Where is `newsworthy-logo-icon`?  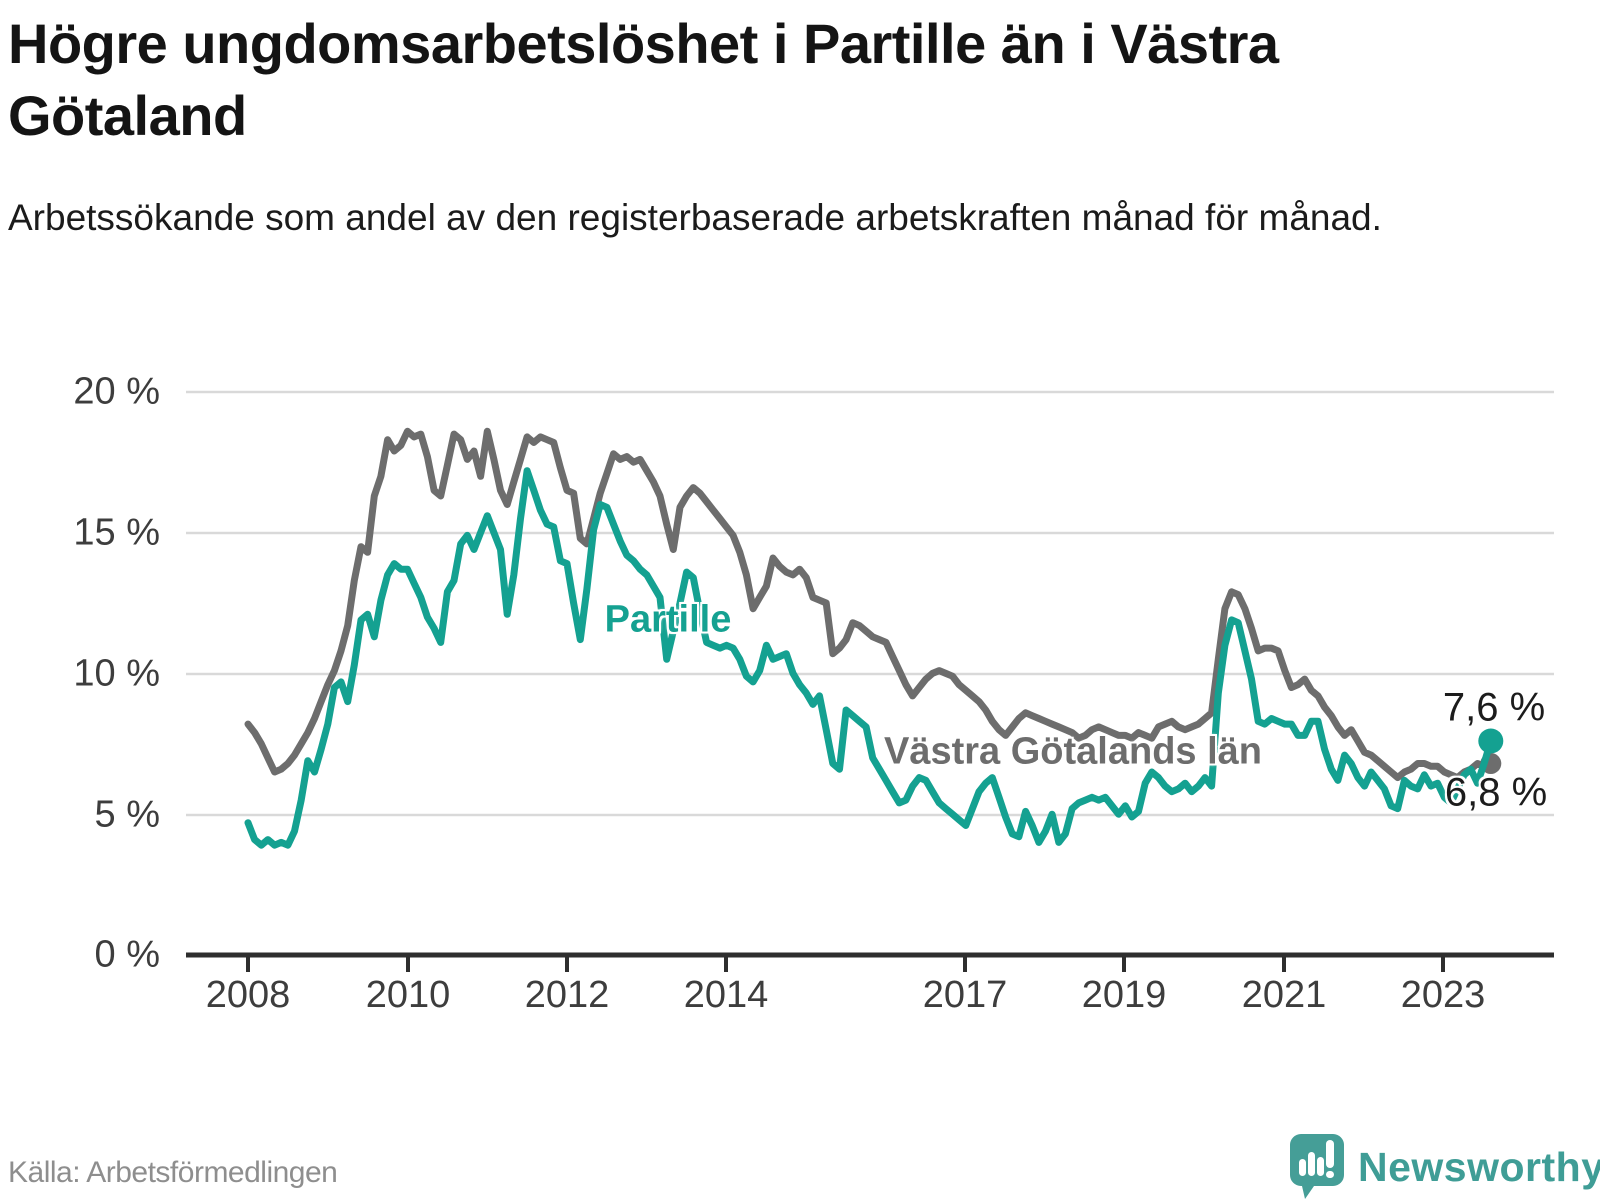 newsworthy-logo-icon is located at coordinates (1317, 1166).